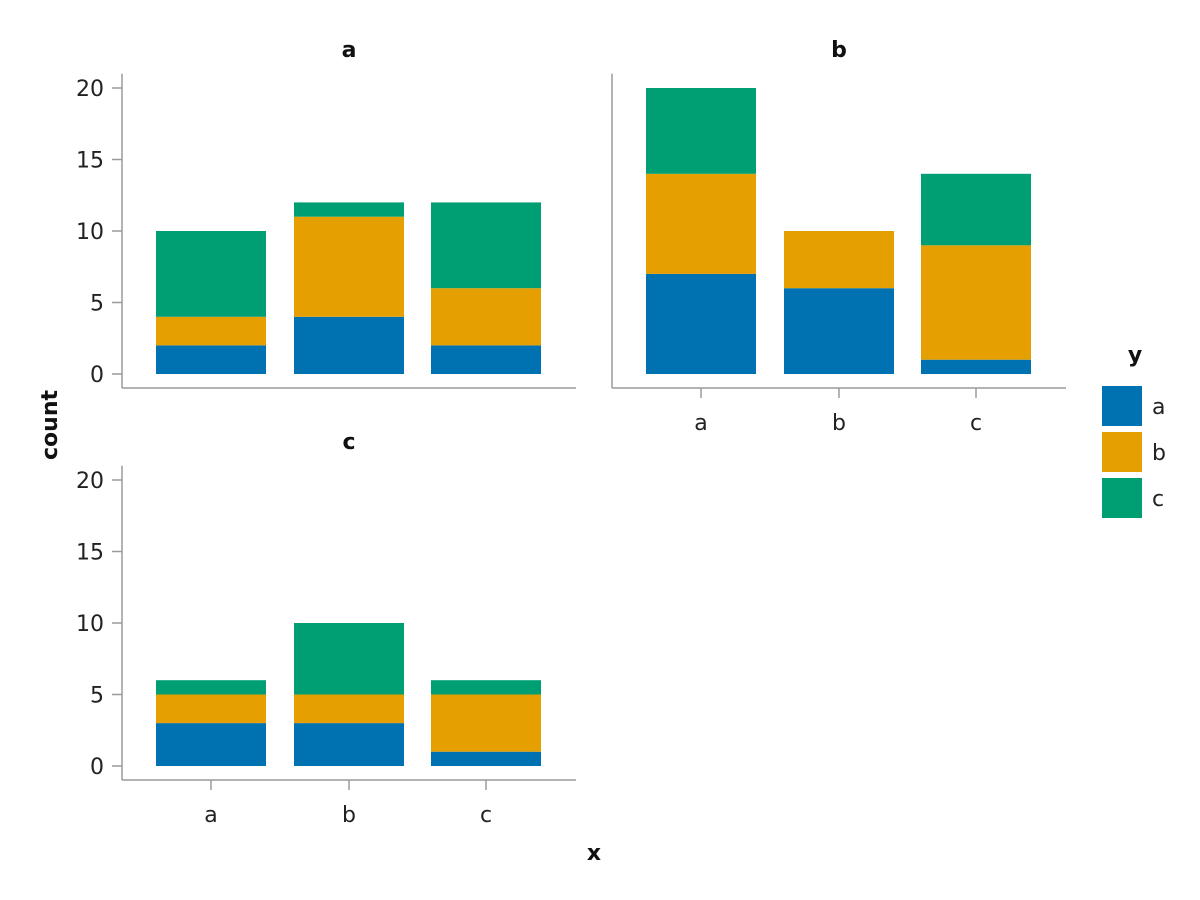 The image size is (1200, 900). Describe the element at coordinates (594, 853) in the screenshot. I see `x-axis-title: x` at that location.